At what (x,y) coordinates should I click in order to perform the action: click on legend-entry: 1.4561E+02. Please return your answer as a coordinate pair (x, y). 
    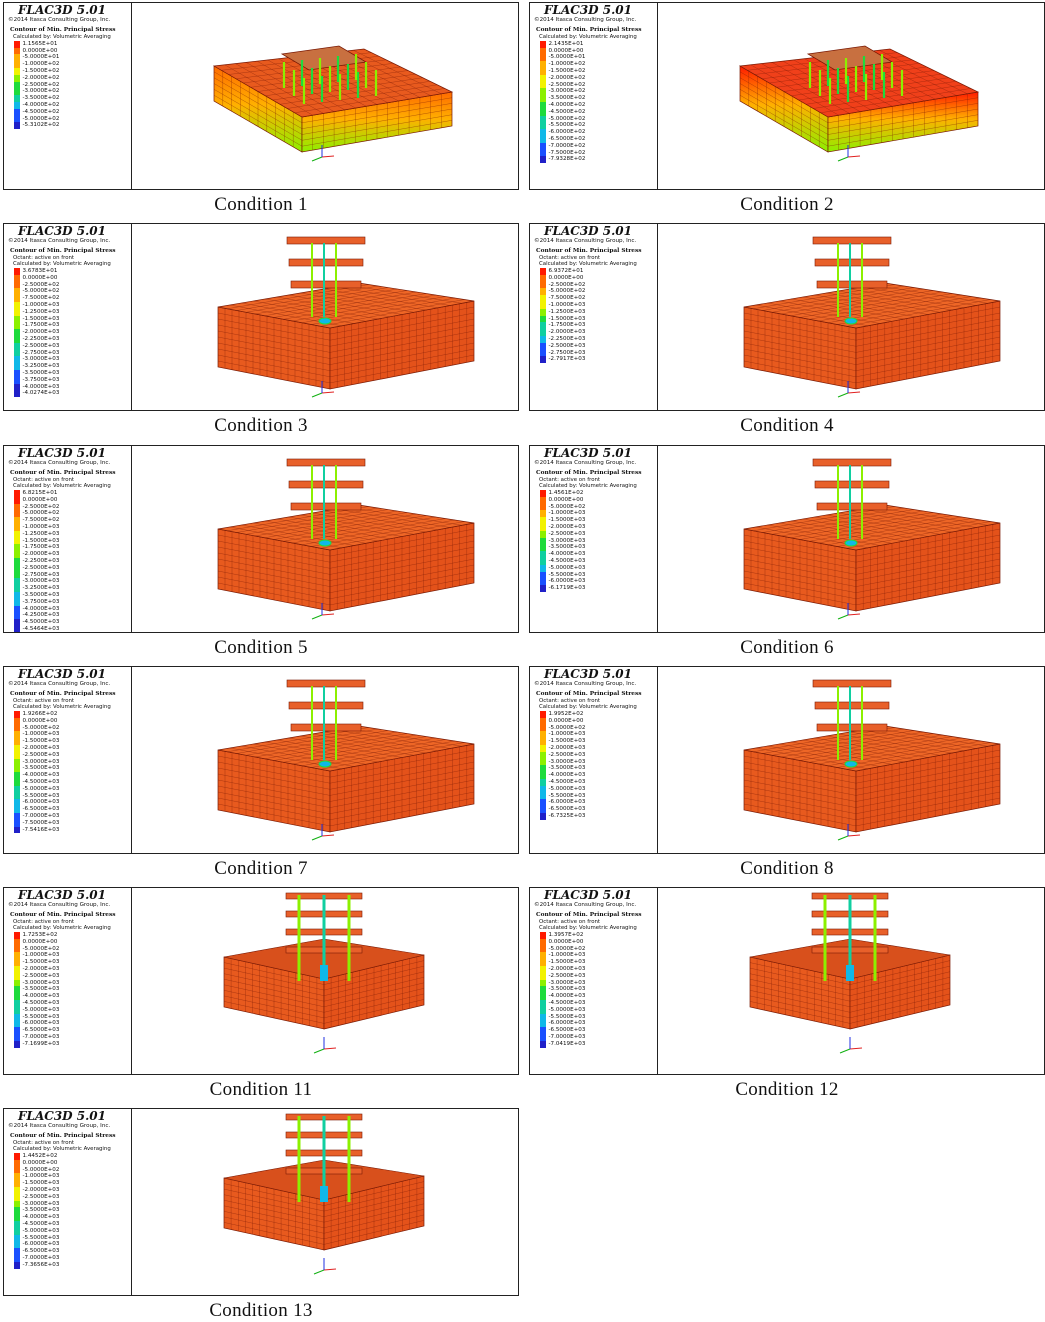
    Looking at the image, I should click on (598, 493).